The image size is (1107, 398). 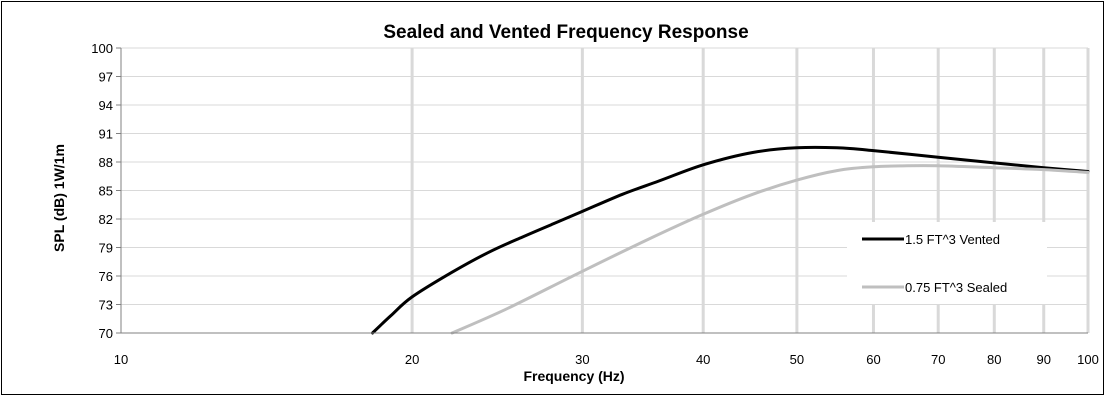 I want to click on x-tick-label: 10, so click(x=121, y=359).